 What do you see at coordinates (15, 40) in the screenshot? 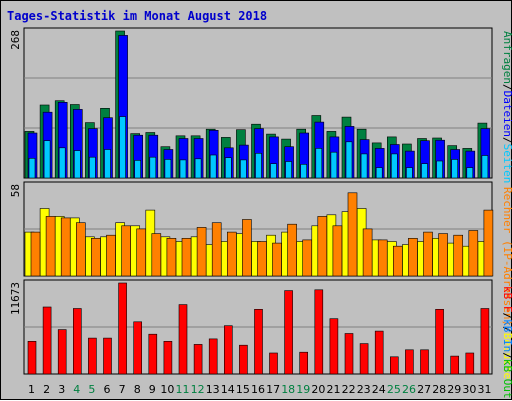
I see `top-ymax-label: 268` at bounding box center [15, 40].